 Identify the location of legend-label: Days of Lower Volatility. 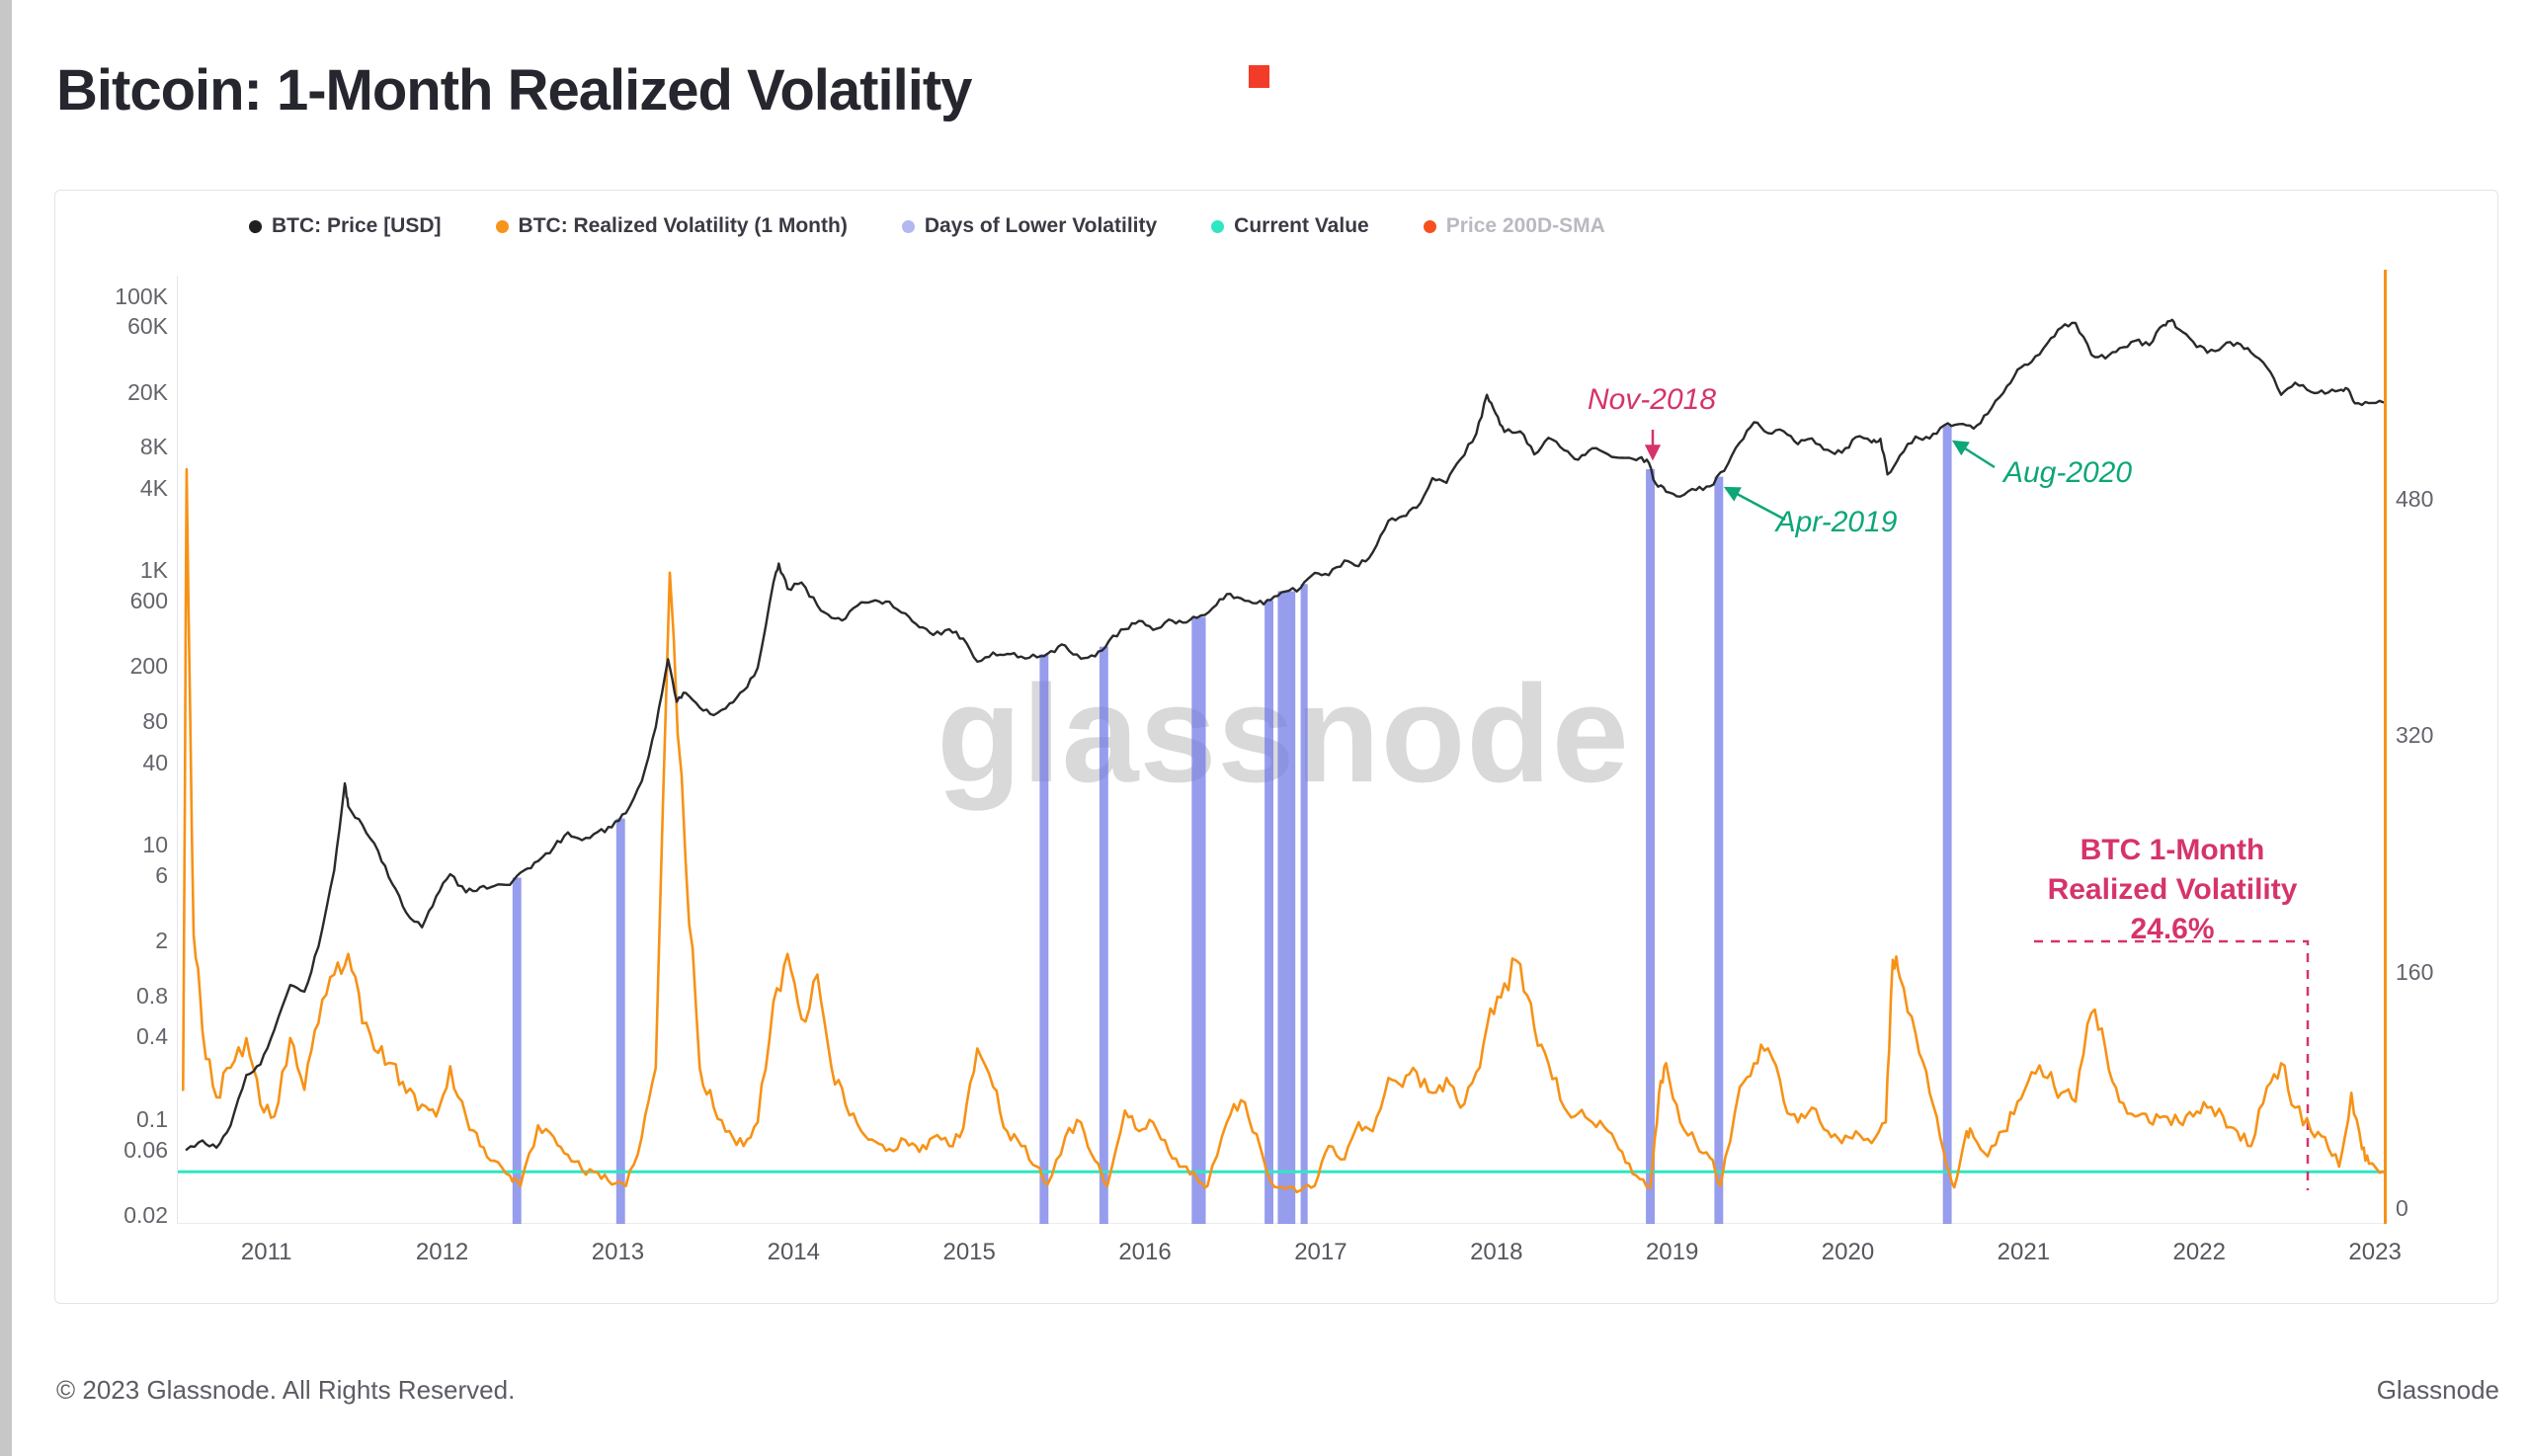
(1041, 225).